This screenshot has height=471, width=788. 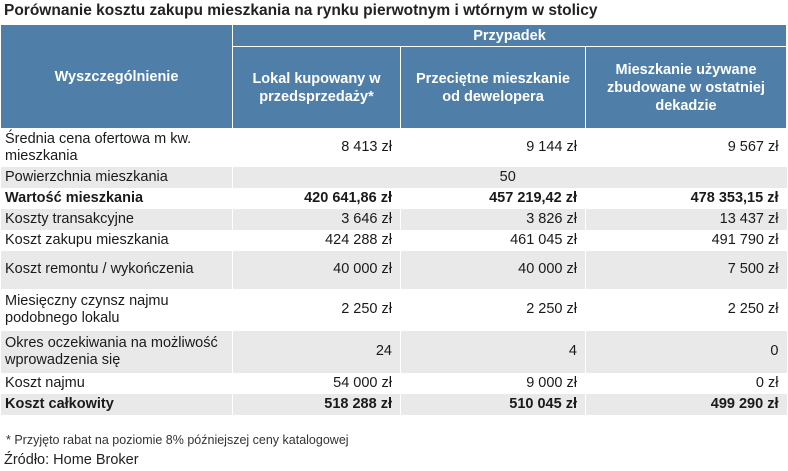 I want to click on cell-value: 3 826 zł, so click(x=493, y=219).